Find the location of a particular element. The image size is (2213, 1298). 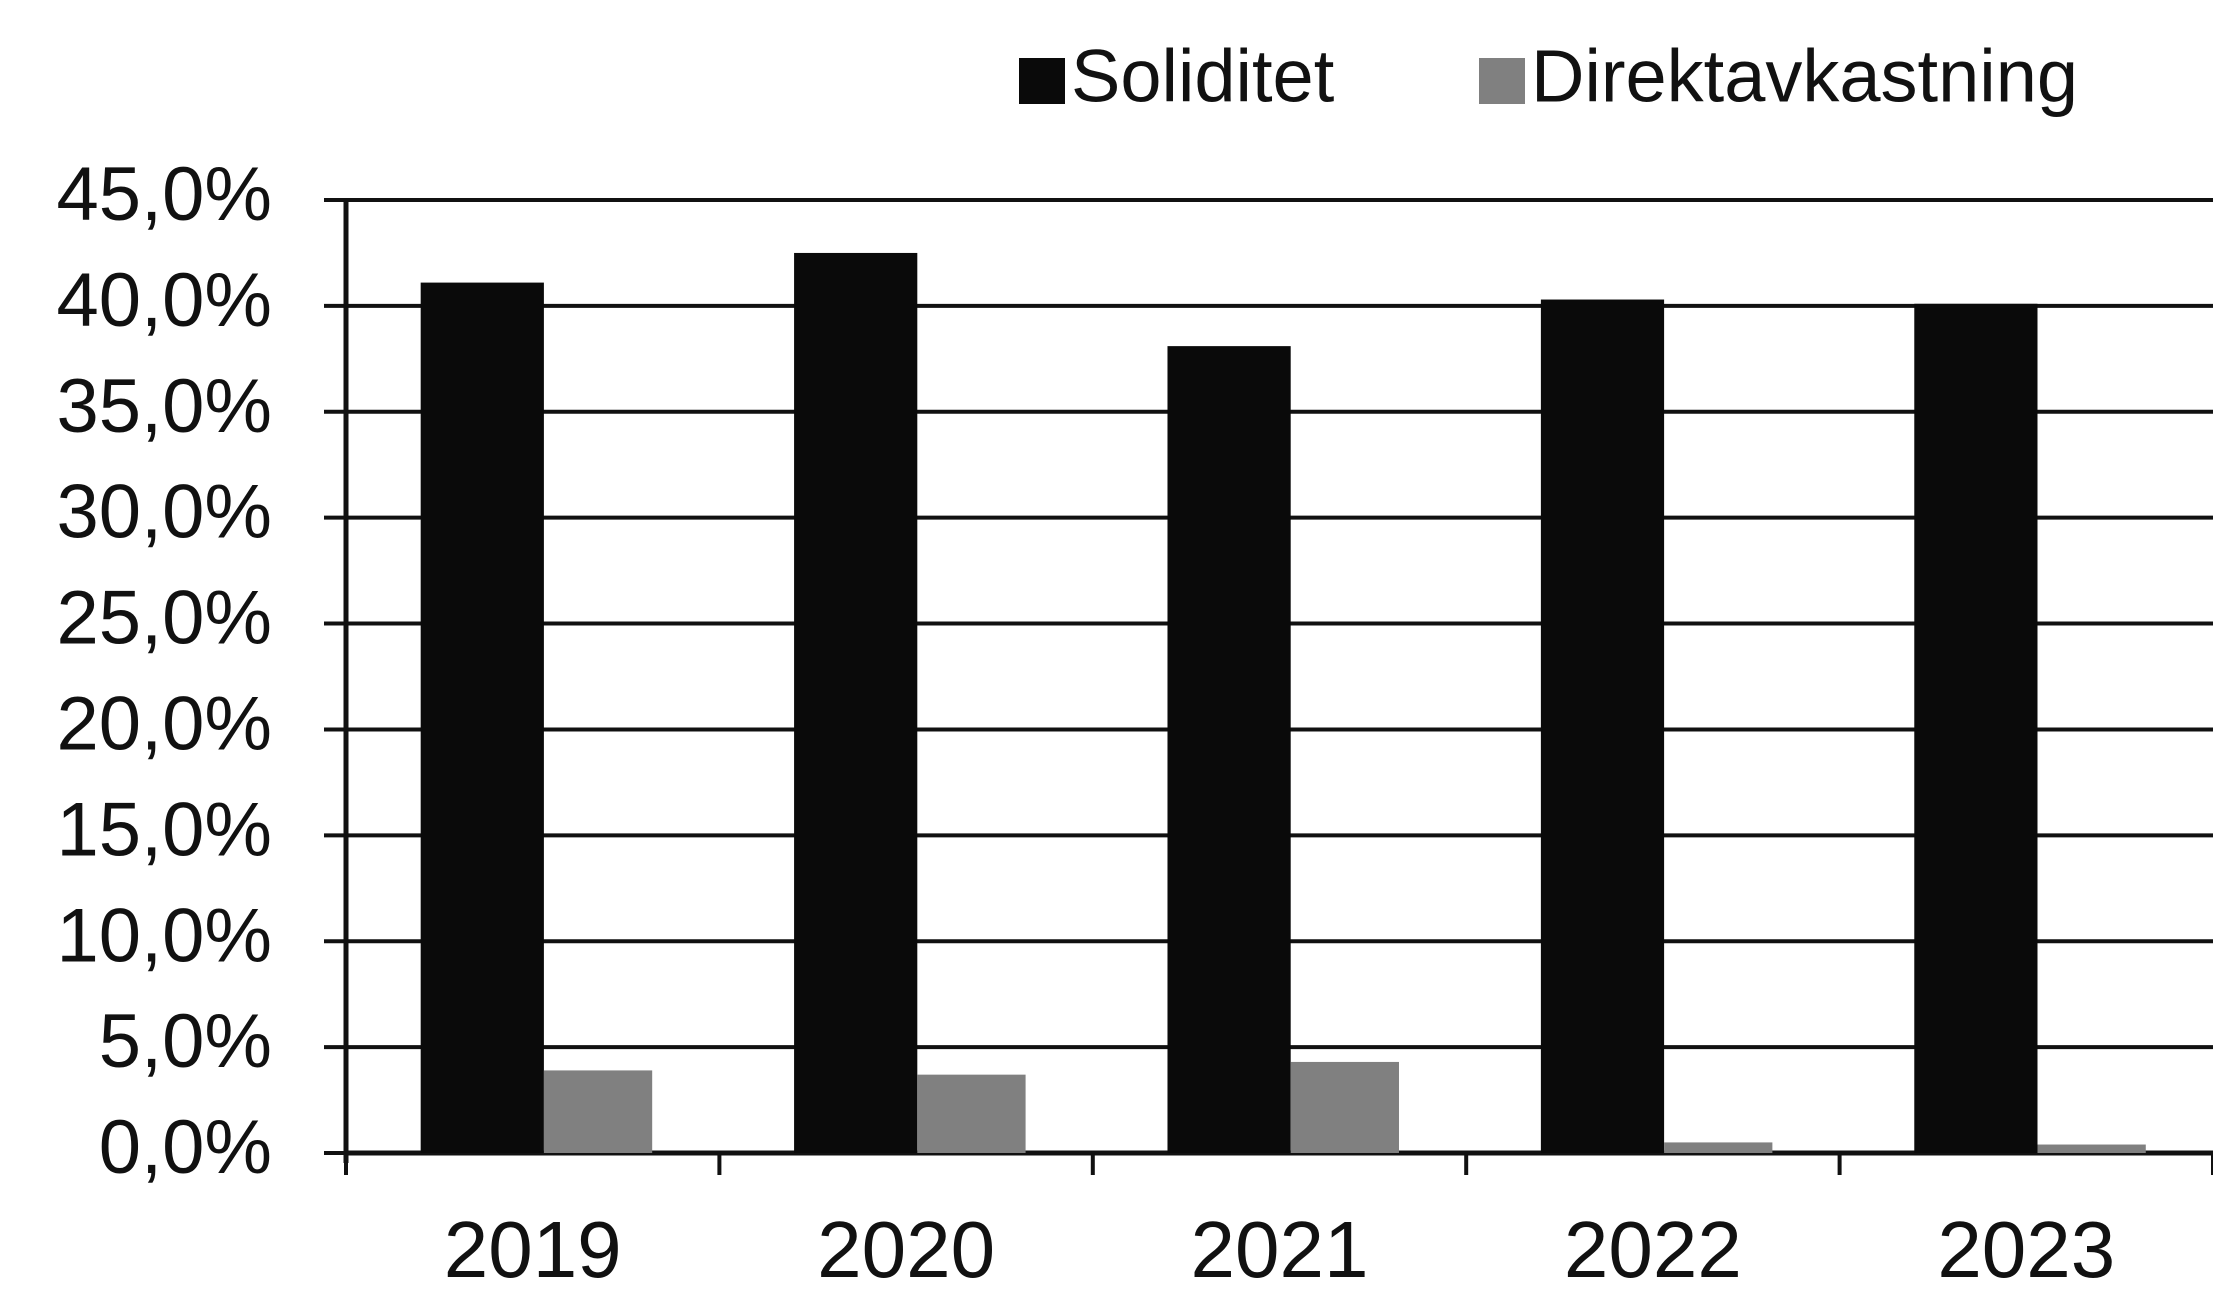

x-tick-label: 2021 is located at coordinates (1280, 1249).